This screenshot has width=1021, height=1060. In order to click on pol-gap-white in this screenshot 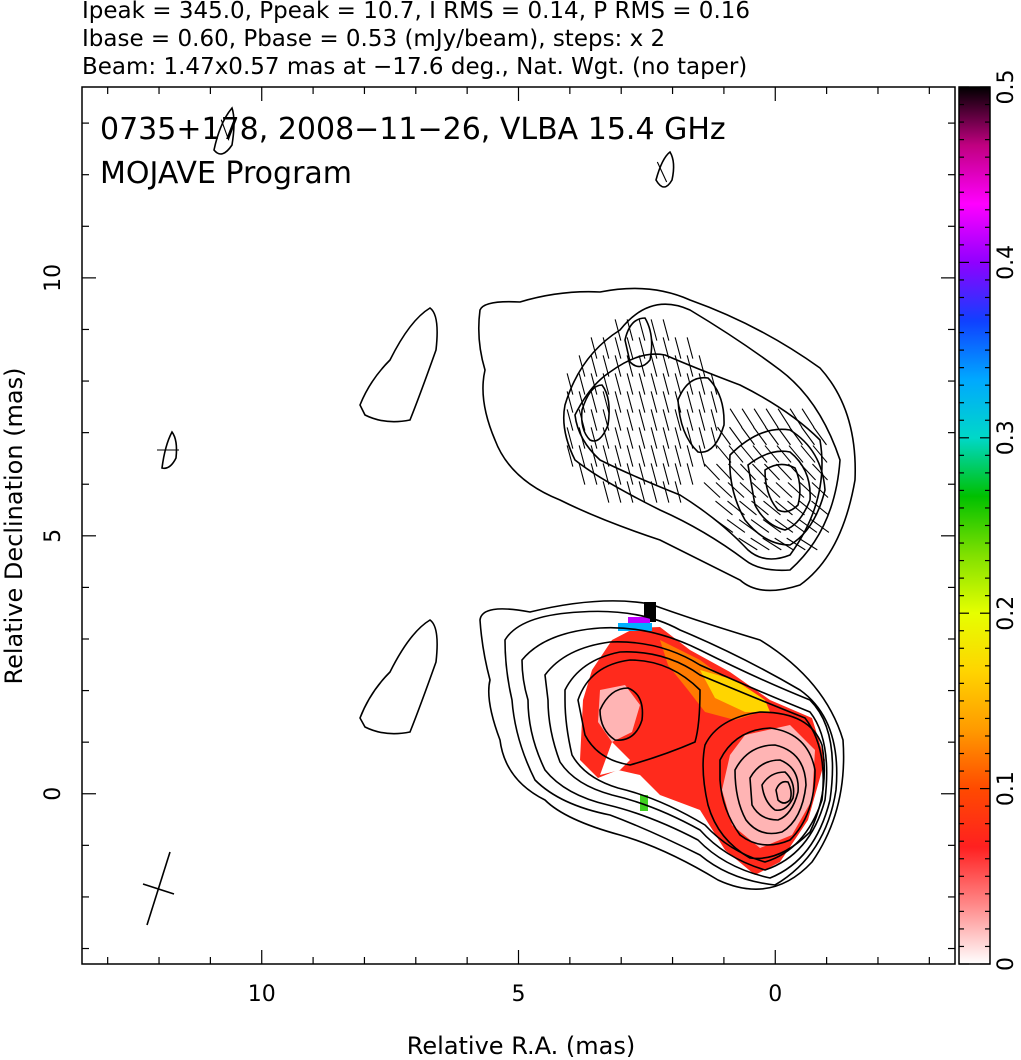, I will do `click(615, 758)`.